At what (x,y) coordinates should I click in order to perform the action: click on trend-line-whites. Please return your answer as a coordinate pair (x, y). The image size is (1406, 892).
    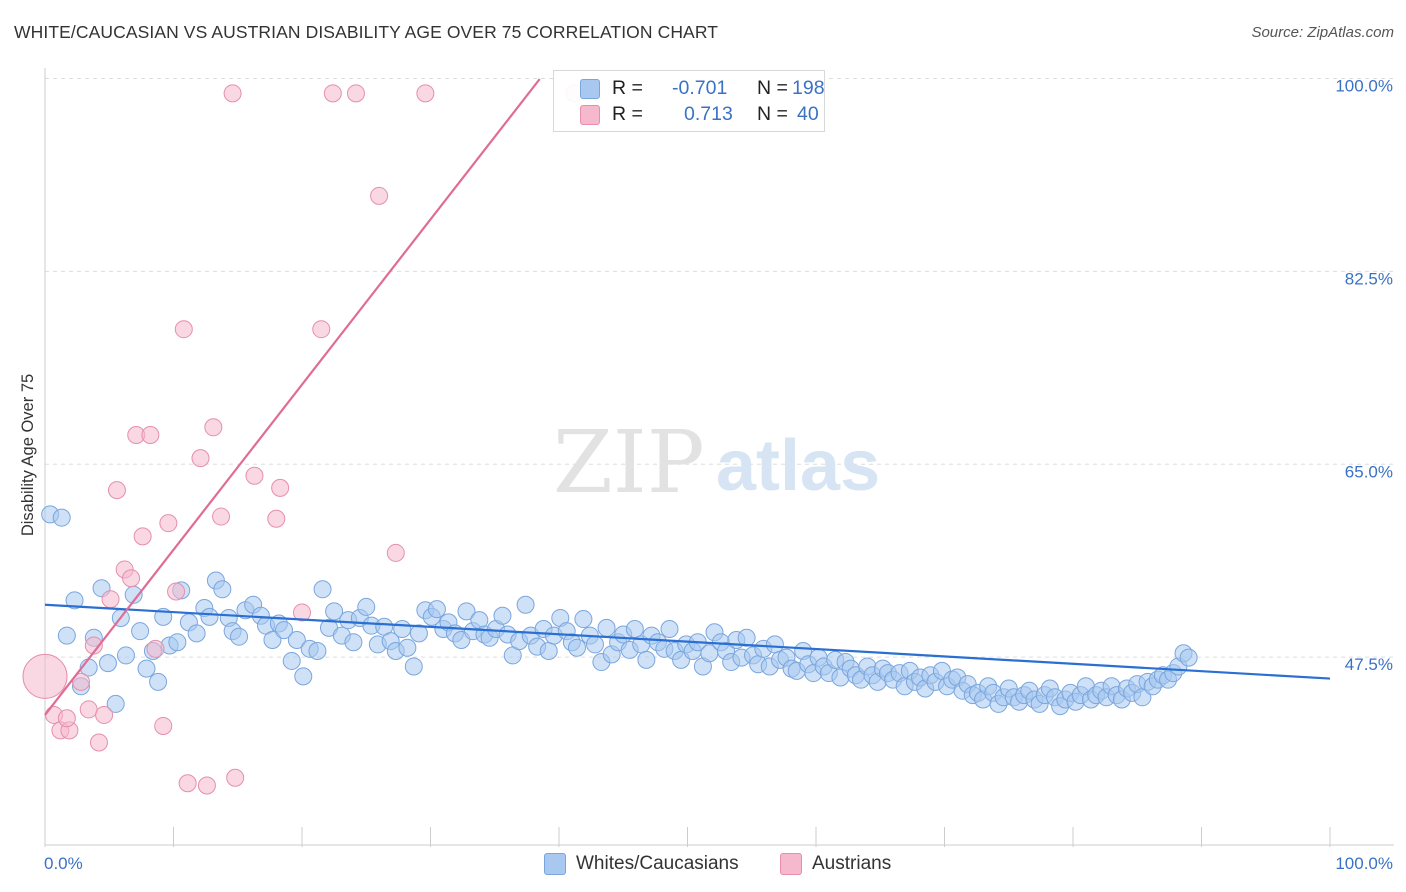
    Looking at the image, I should click on (687, 641).